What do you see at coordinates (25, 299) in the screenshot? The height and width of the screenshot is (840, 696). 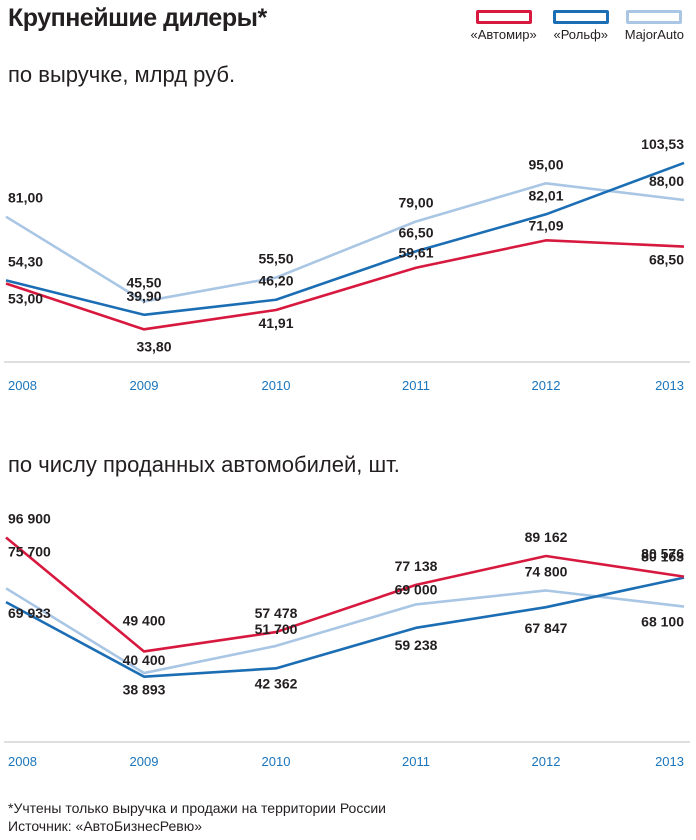 I see `data-label-avtomir: 53,00` at bounding box center [25, 299].